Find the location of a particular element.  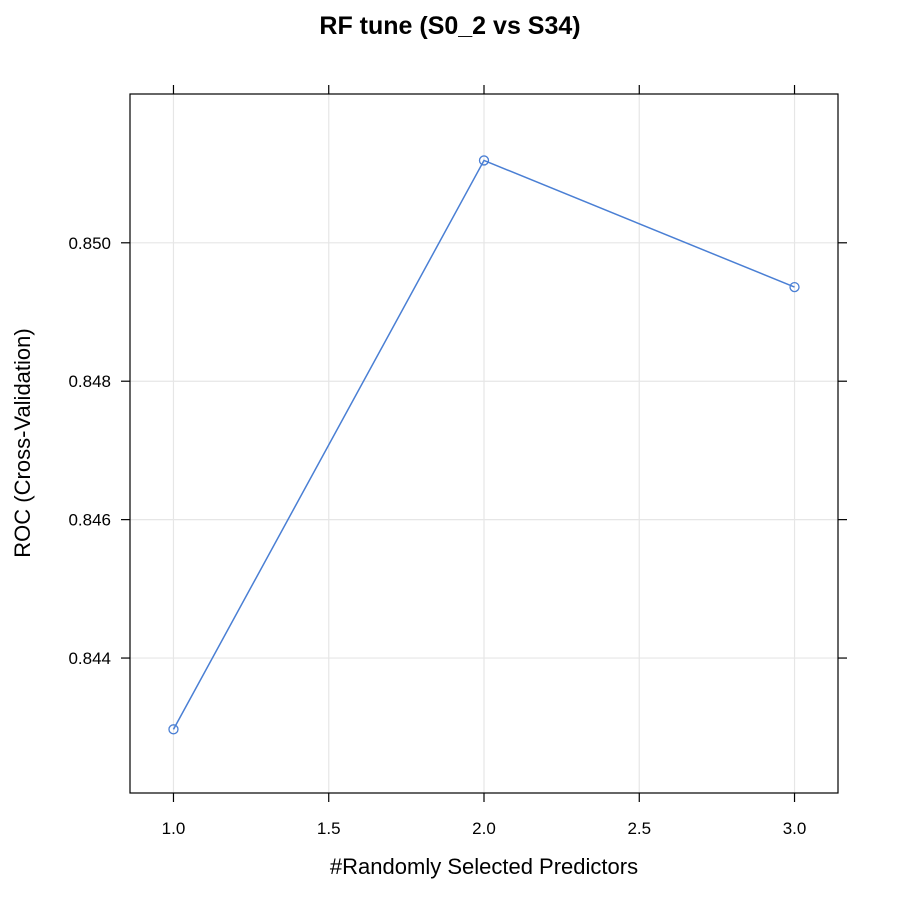

x-tick-label: 1.0 is located at coordinates (174, 828).